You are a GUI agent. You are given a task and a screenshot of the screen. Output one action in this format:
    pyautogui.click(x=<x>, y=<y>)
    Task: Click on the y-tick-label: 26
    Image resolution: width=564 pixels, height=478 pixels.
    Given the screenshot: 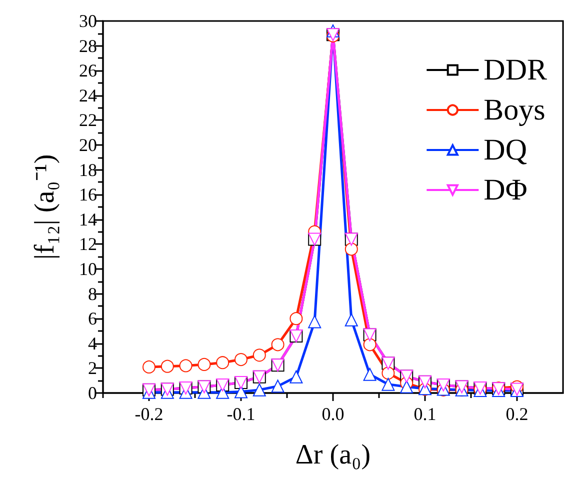 What is the action you would take?
    pyautogui.click(x=88, y=70)
    